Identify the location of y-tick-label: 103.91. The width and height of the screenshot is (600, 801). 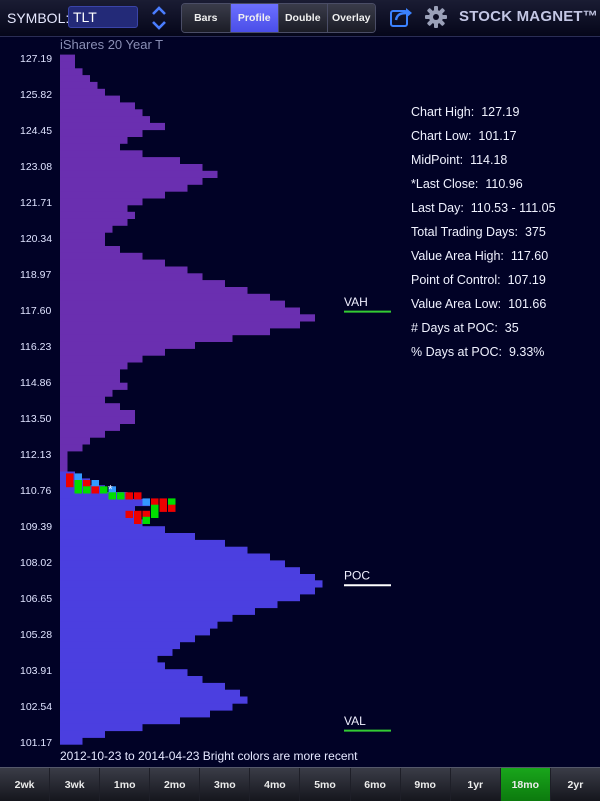
(36, 671).